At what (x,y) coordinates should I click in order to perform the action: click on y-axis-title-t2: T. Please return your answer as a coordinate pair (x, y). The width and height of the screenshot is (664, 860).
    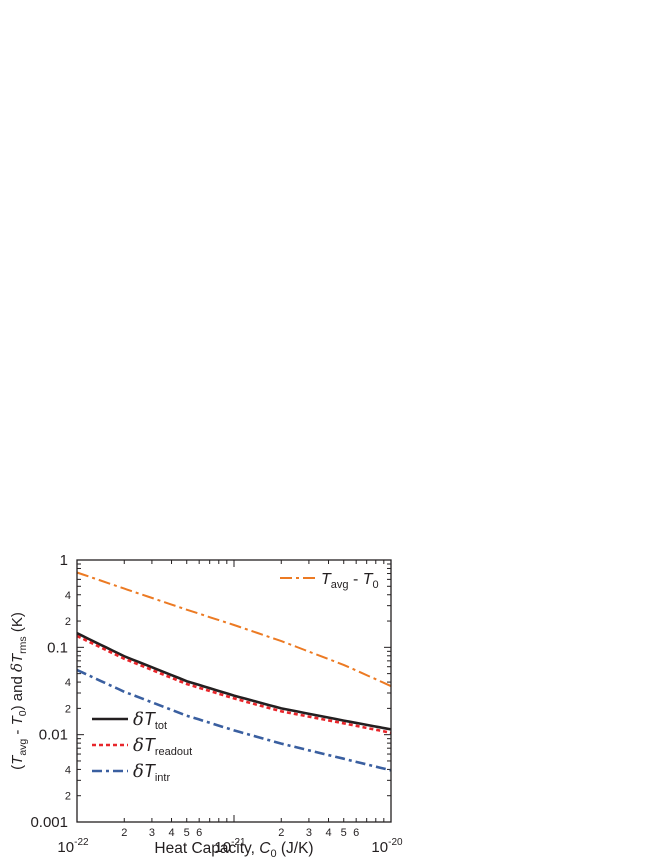
    Looking at the image, I should click on (17, 719).